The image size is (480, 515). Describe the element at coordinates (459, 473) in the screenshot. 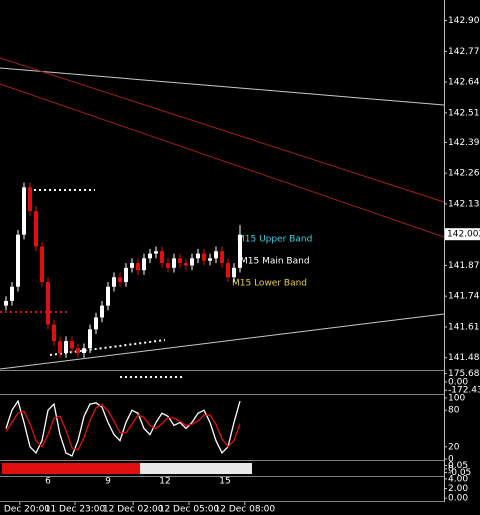

I see `y-tick-label: -0.05` at that location.